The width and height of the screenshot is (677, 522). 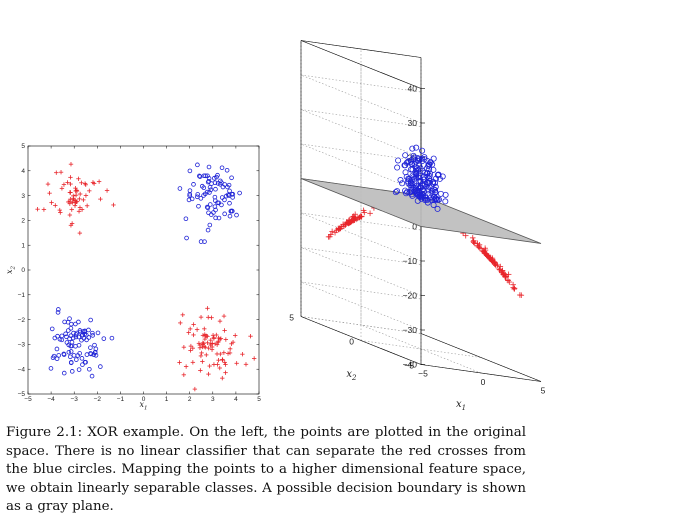 I want to click on x-tick-label: 3, so click(x=213, y=399).